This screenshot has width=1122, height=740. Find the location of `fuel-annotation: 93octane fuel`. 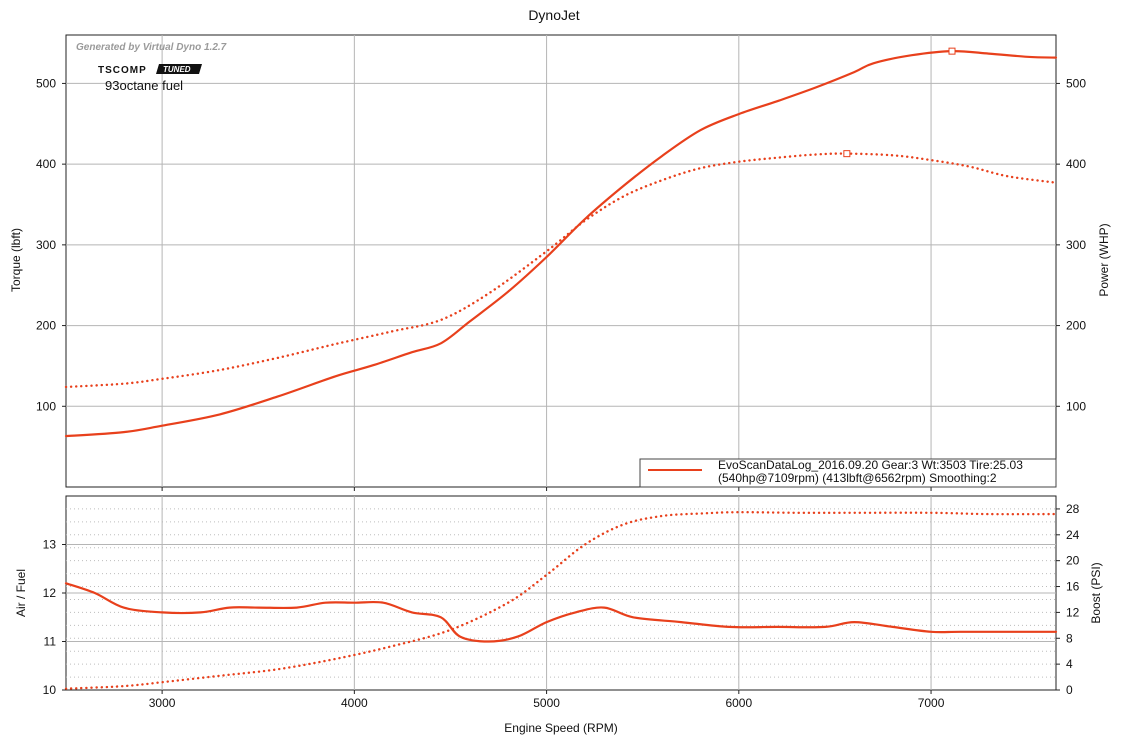

fuel-annotation: 93octane fuel is located at coordinates (144, 85).